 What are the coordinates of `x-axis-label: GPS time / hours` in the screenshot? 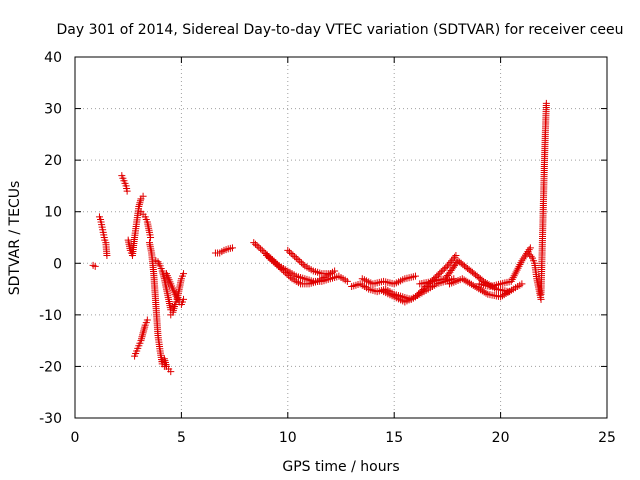 It's located at (340, 467).